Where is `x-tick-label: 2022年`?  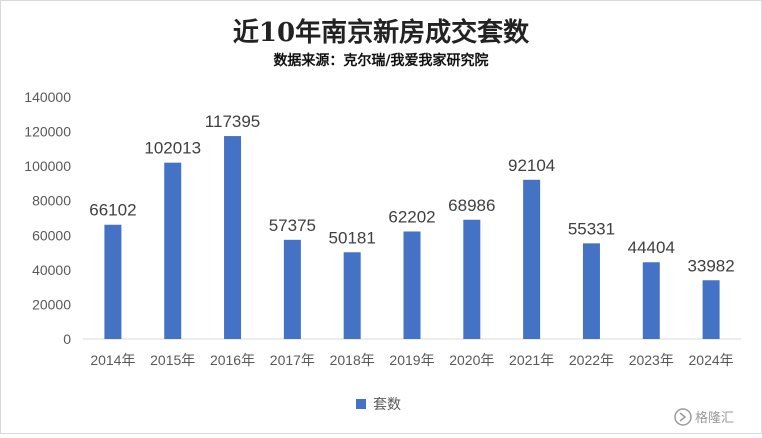
x-tick-label: 2022年 is located at coordinates (591, 360).